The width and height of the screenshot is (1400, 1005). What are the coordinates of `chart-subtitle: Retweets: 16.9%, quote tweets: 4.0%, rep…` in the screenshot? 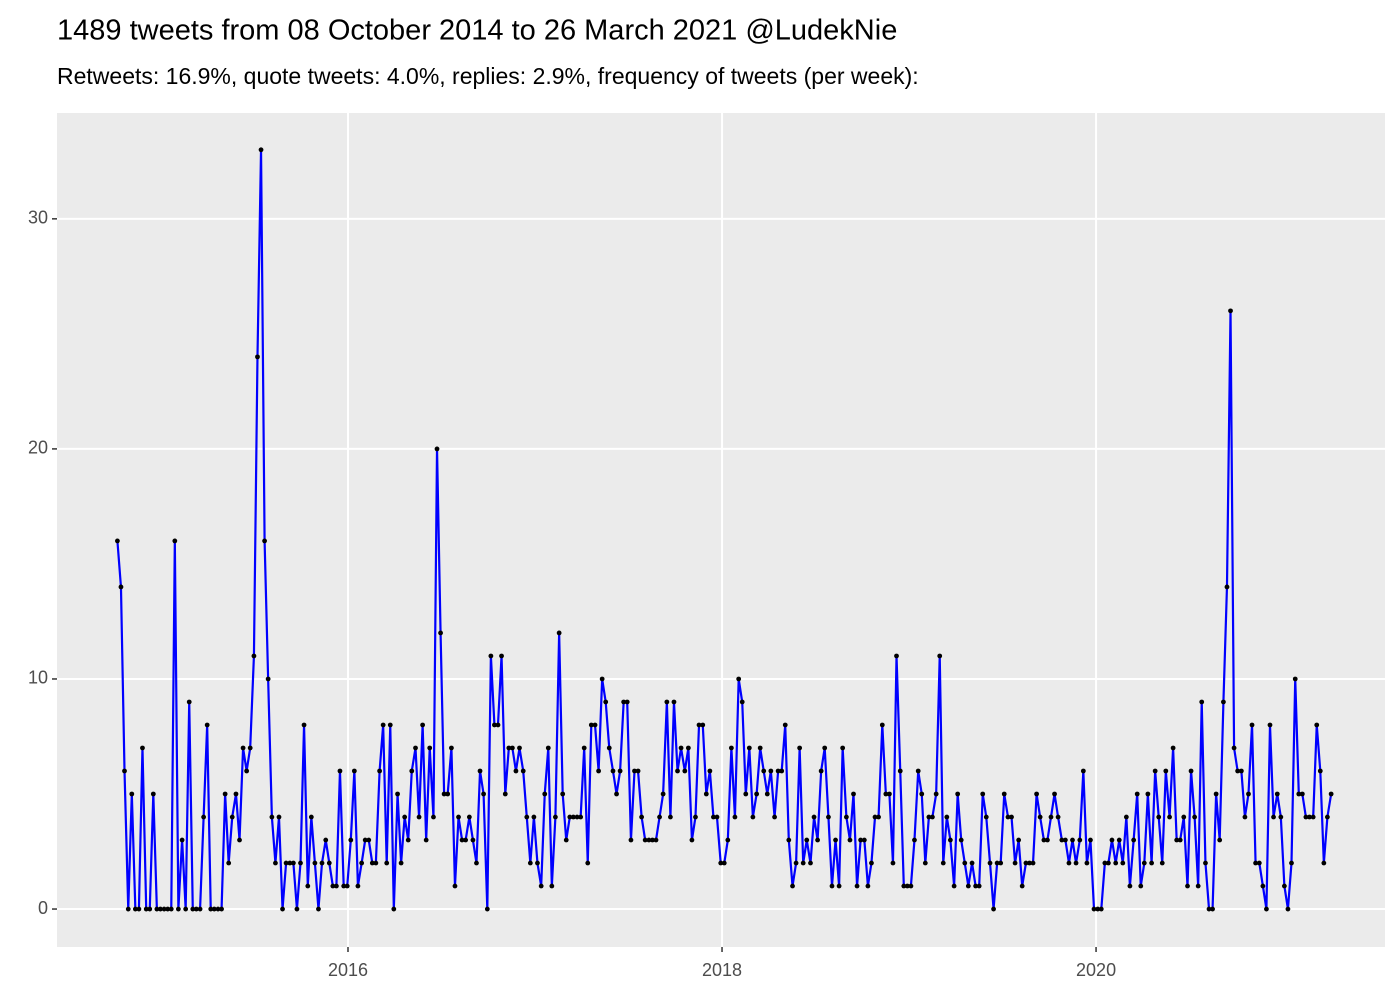 It's located at (488, 76).